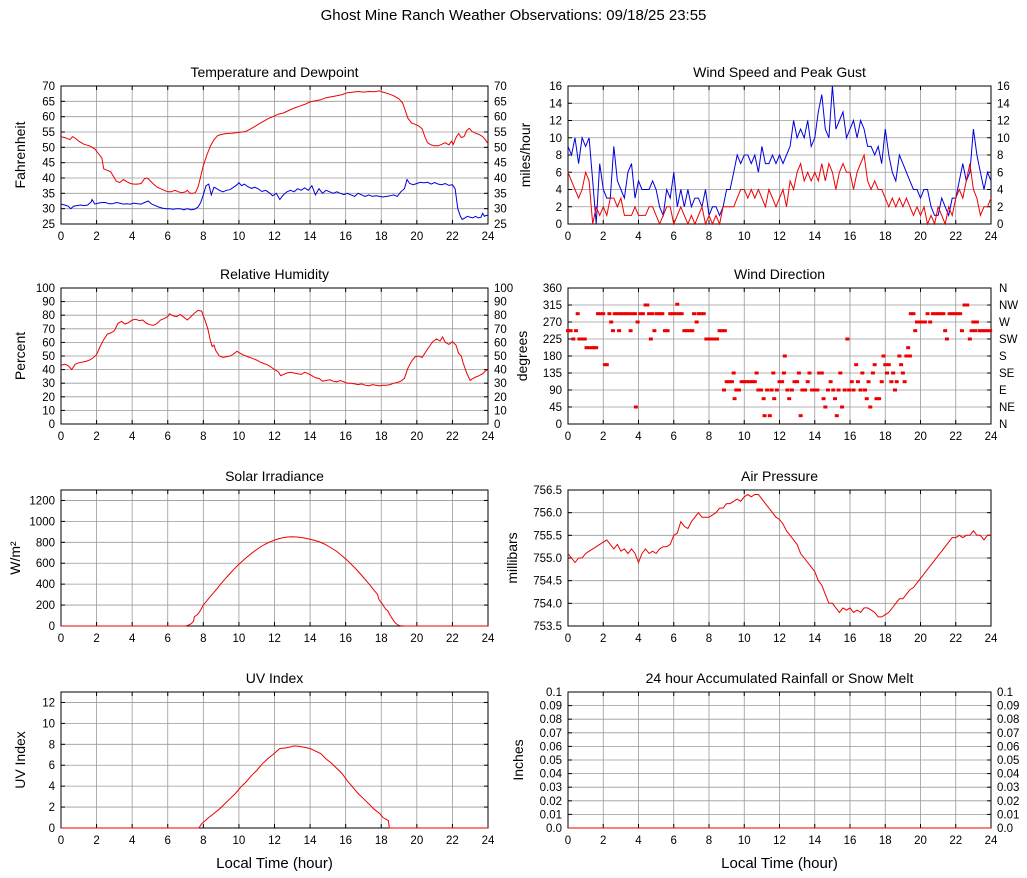 The image size is (1027, 878). What do you see at coordinates (45, 585) in the screenshot?
I see `svg-text: 400` at bounding box center [45, 585].